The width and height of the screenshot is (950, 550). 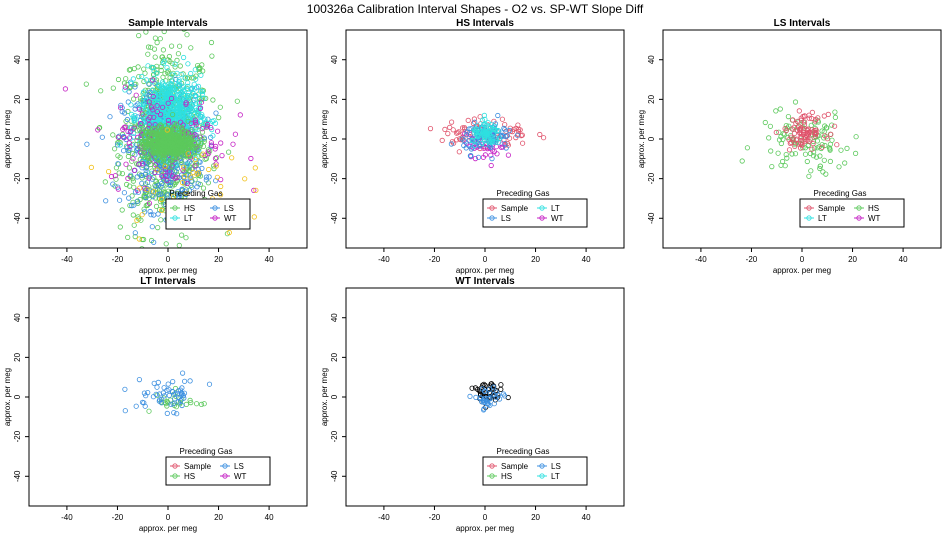 I want to click on legend: Preceding Gas Sample LS HS WT, so click(x=218, y=466).